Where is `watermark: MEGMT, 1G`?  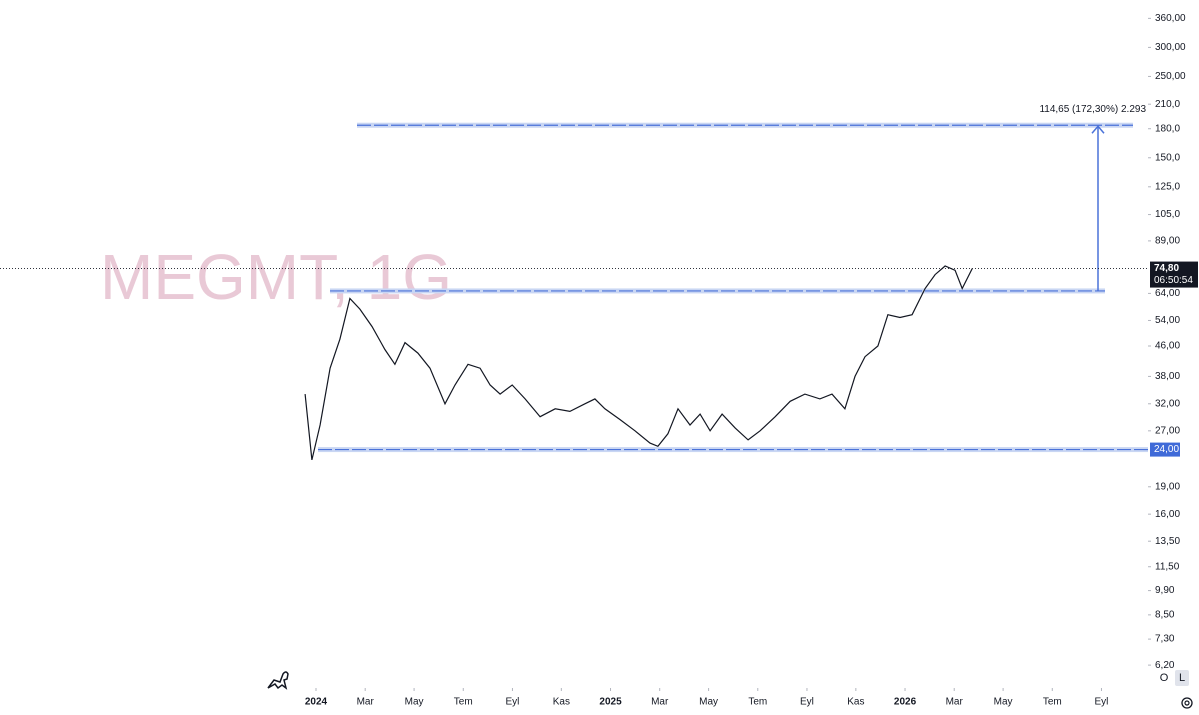 watermark: MEGMT, 1G is located at coordinates (276, 277).